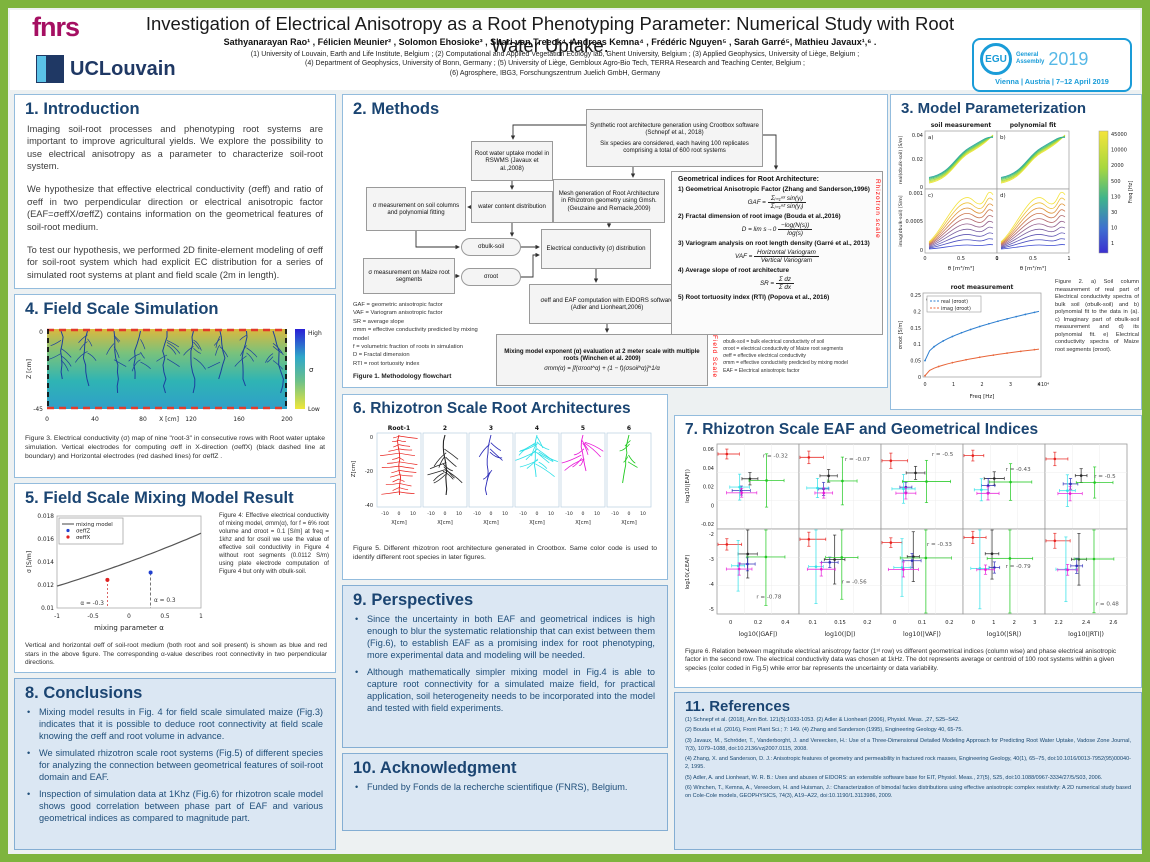 The image size is (1150, 862). Describe the element at coordinates (877, 209) in the screenshot. I see `rhizotron-scale-label: Rhizotron scale` at that location.